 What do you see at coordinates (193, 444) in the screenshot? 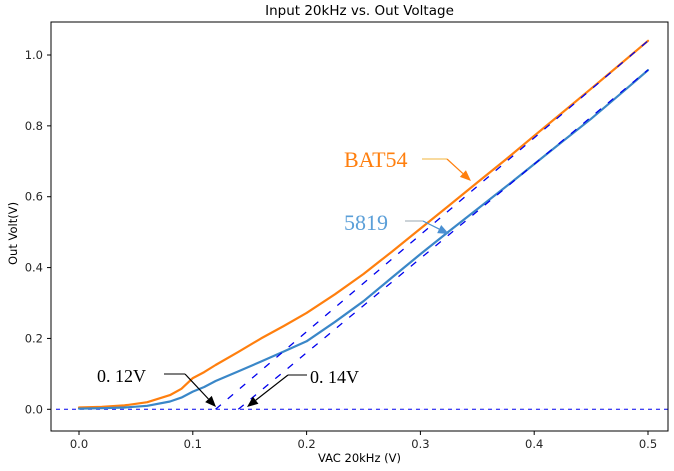
I see `x-tick-label: 0.1` at bounding box center [193, 444].